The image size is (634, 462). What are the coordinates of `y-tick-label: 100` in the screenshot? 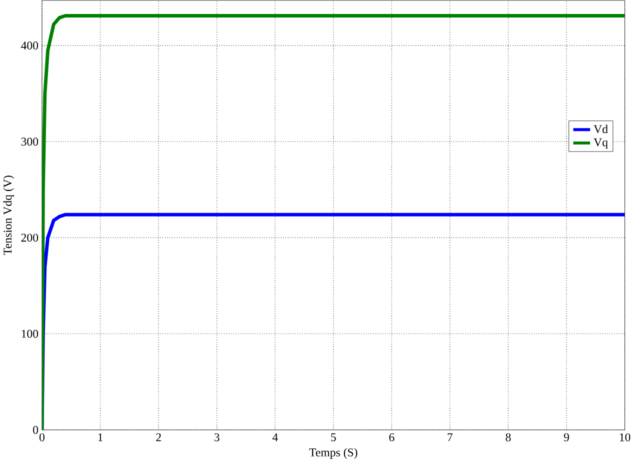 It's located at (30, 334).